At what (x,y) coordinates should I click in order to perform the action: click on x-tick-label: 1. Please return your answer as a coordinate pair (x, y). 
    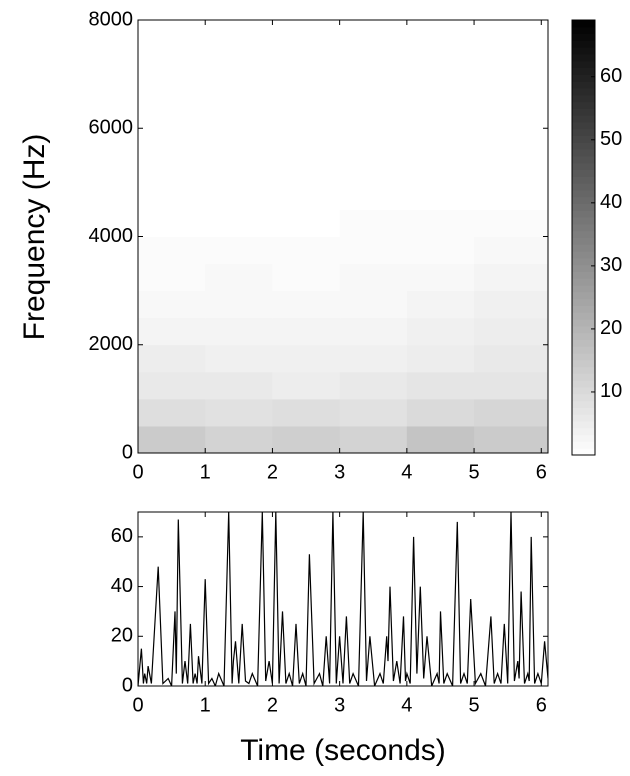
    Looking at the image, I should click on (205, 472).